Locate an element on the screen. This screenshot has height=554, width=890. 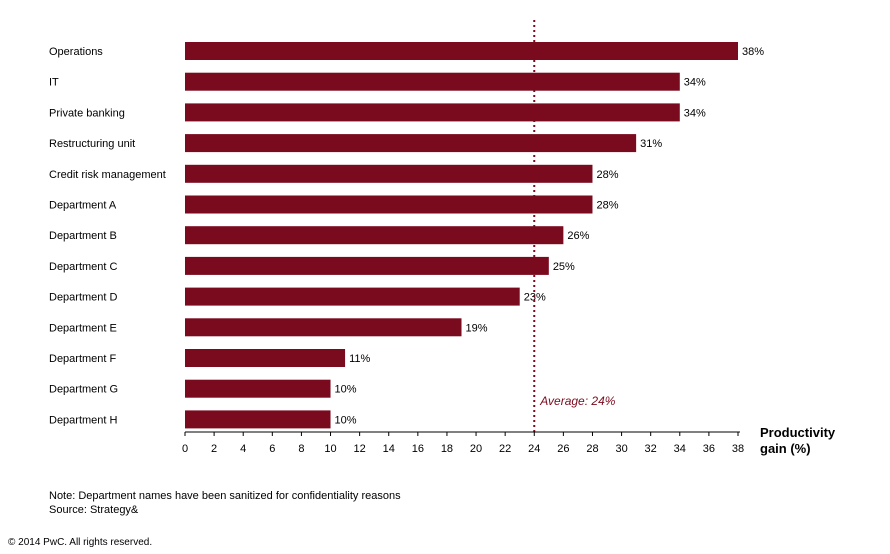
x-tick-label: 32 is located at coordinates (651, 449).